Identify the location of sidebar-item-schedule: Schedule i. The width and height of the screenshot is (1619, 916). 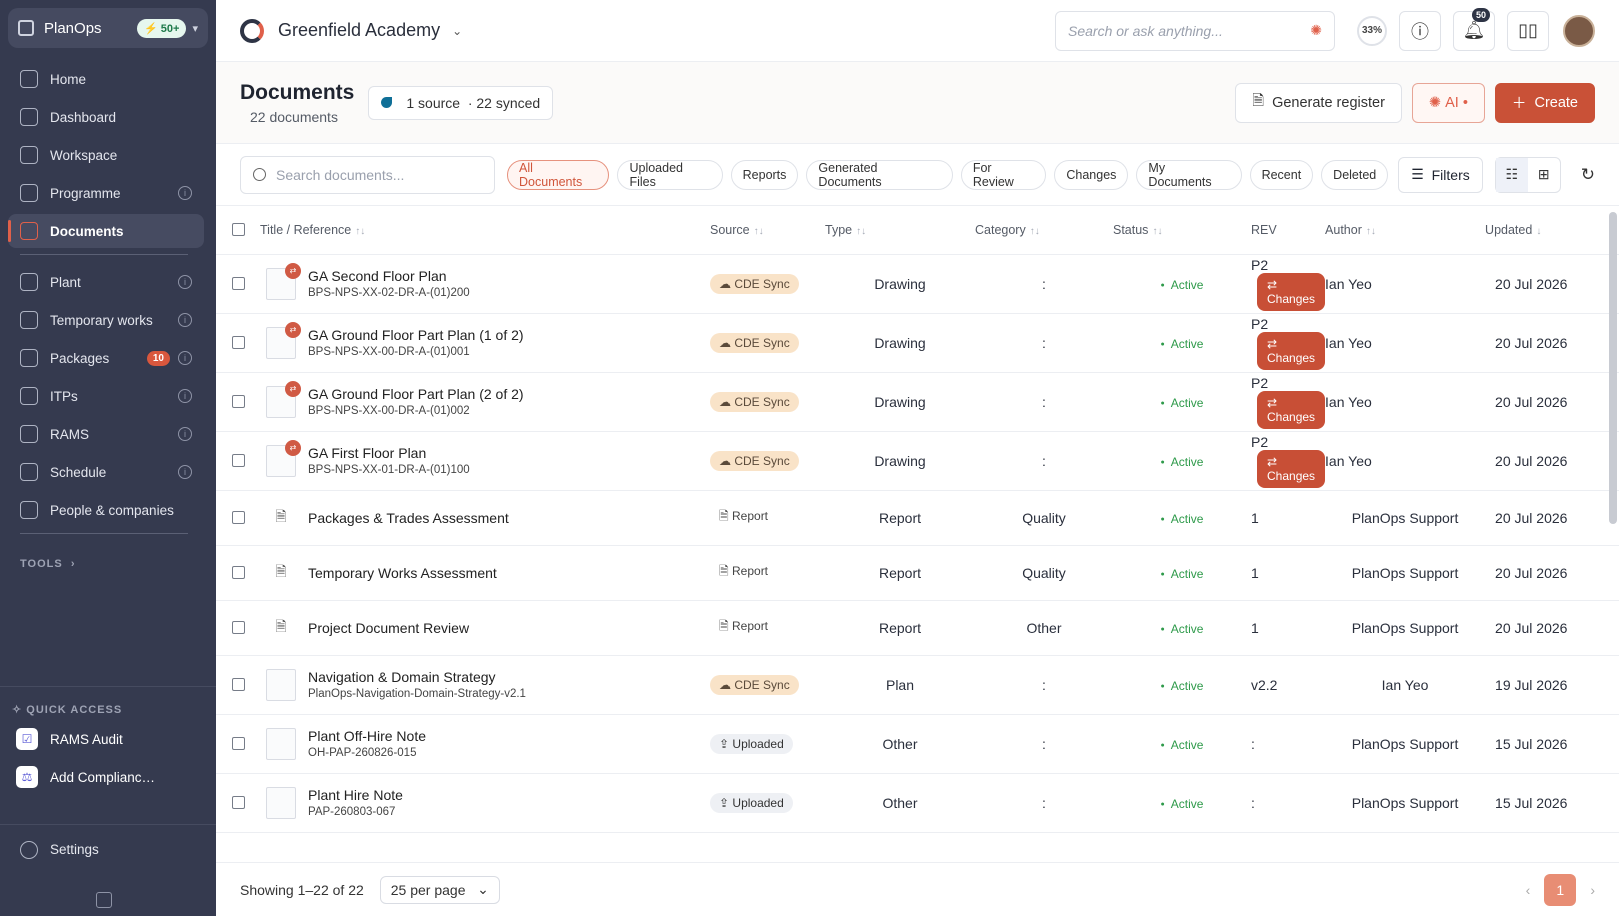
(106, 472).